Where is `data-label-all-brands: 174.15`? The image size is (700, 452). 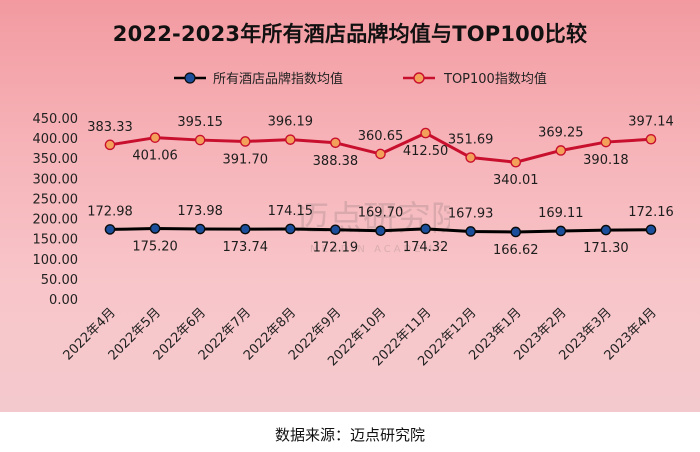 data-label-all-brands: 174.15 is located at coordinates (291, 211).